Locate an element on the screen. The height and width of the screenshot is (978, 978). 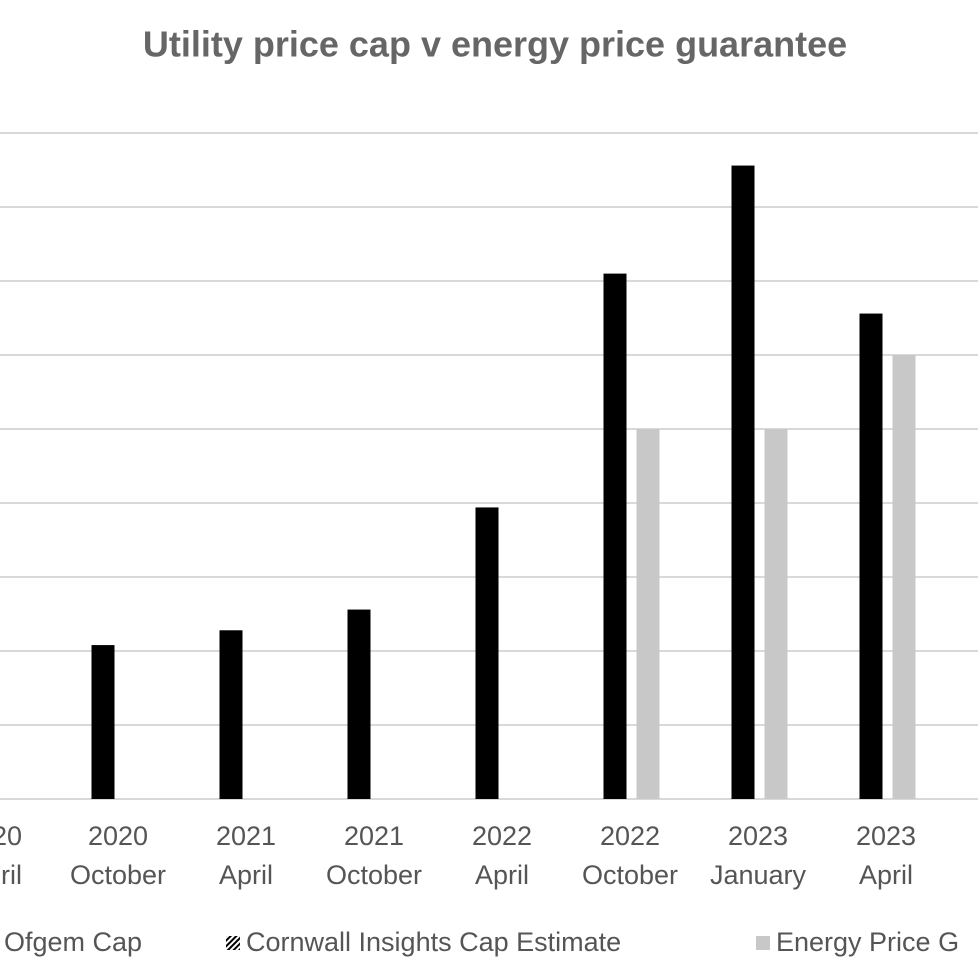
legend-label: Energy Price G is located at coordinates (867, 942).